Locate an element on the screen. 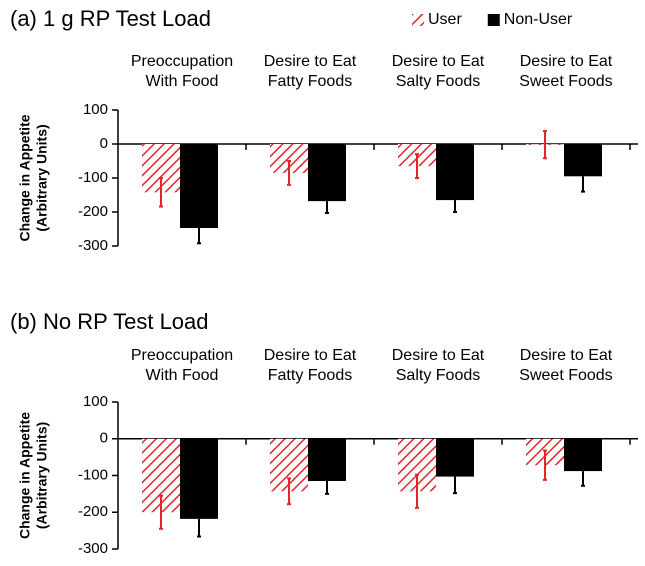  legend-label: User is located at coordinates (445, 19).